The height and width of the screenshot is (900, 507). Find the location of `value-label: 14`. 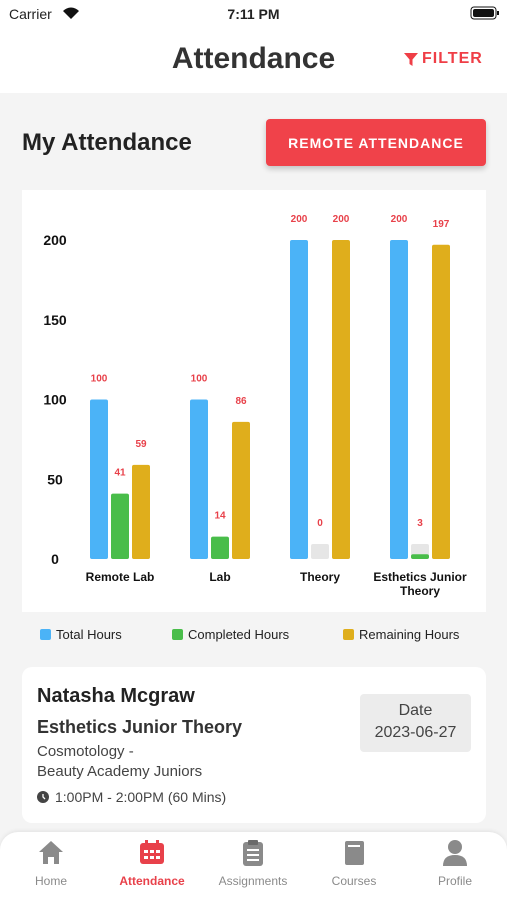

value-label: 14 is located at coordinates (220, 516).